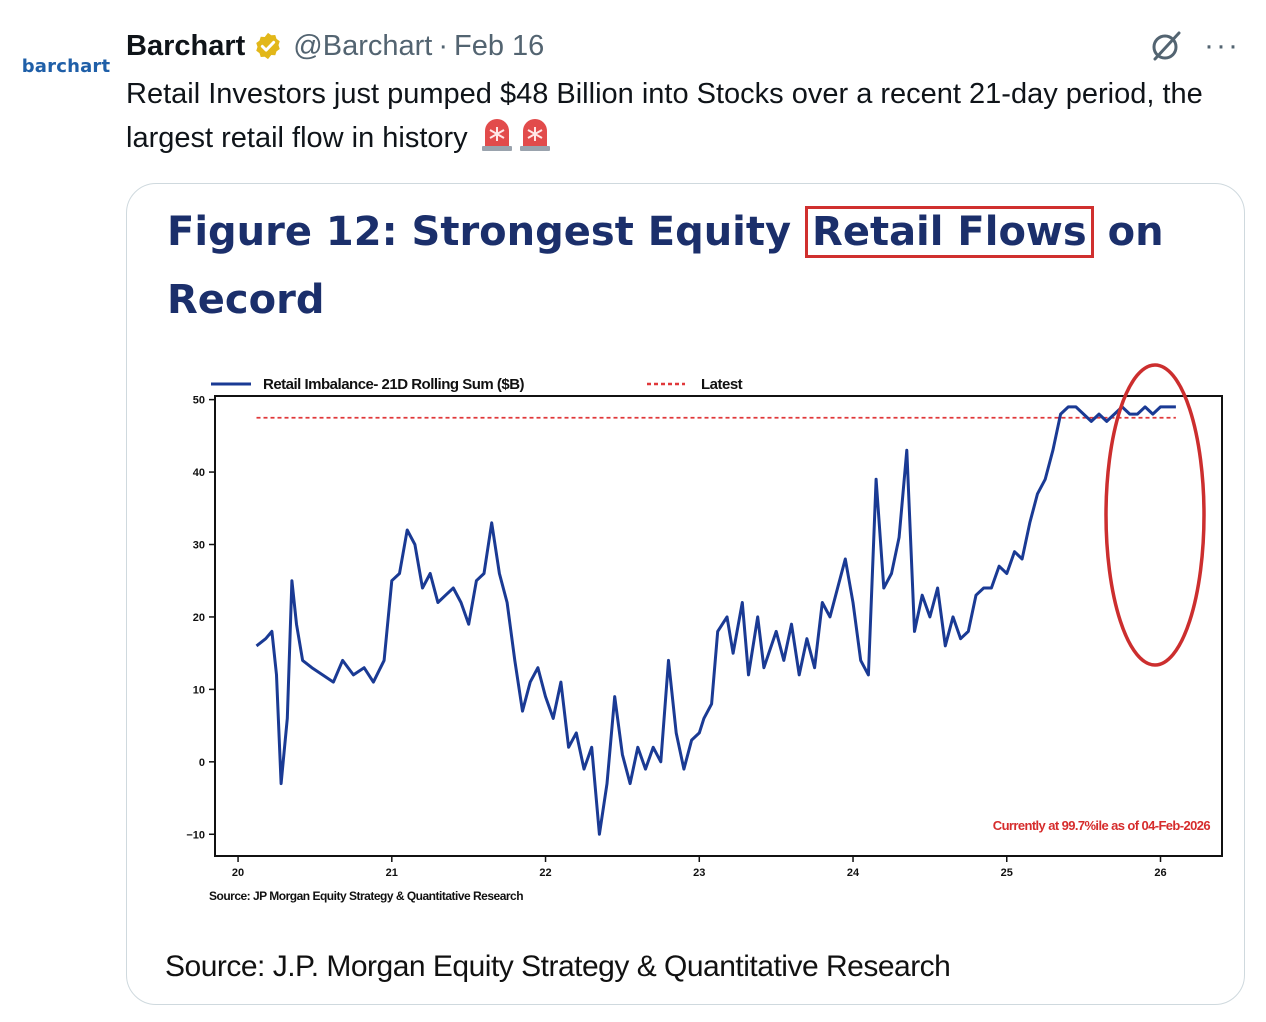 This screenshot has width=1266, height=1022. Describe the element at coordinates (722, 384) in the screenshot. I see `legend-label-latest: Latest` at that location.